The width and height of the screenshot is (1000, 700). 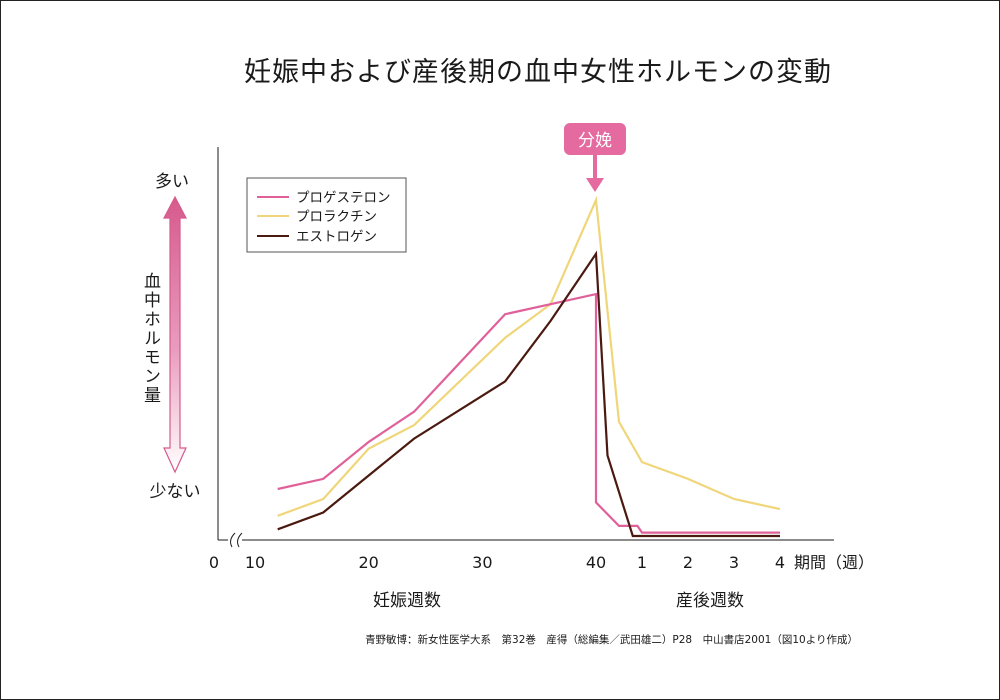 What do you see at coordinates (214, 562) in the screenshot?
I see `x-origin-tick: 0` at bounding box center [214, 562].